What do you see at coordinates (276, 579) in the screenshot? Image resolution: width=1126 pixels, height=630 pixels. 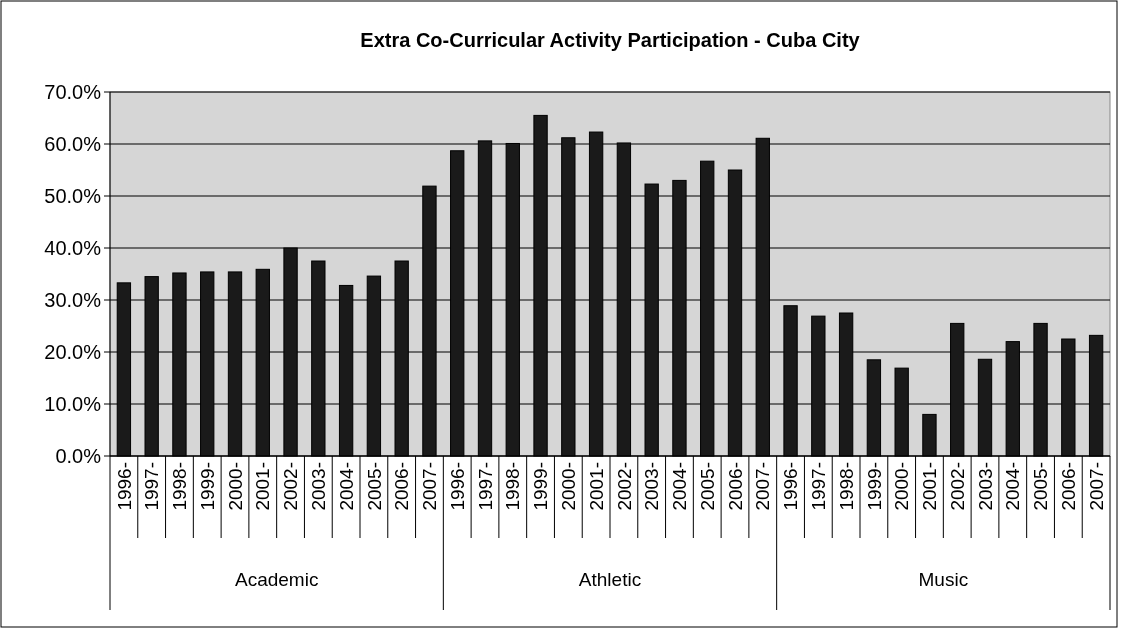 I see `text: Academic` at bounding box center [276, 579].